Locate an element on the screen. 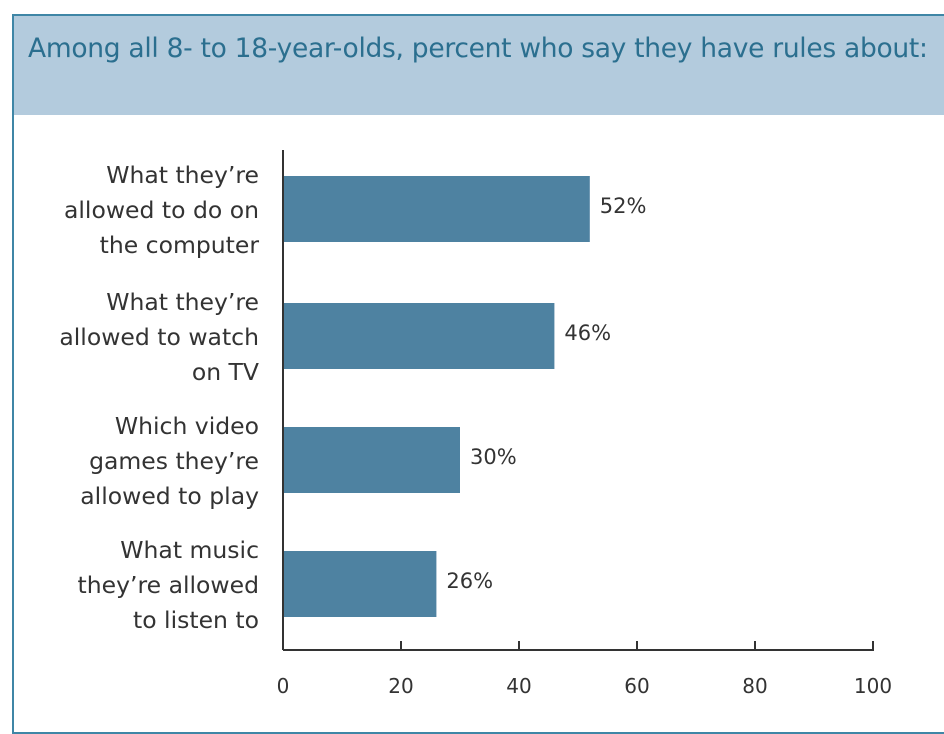  category-label: Which video is located at coordinates (187, 426).